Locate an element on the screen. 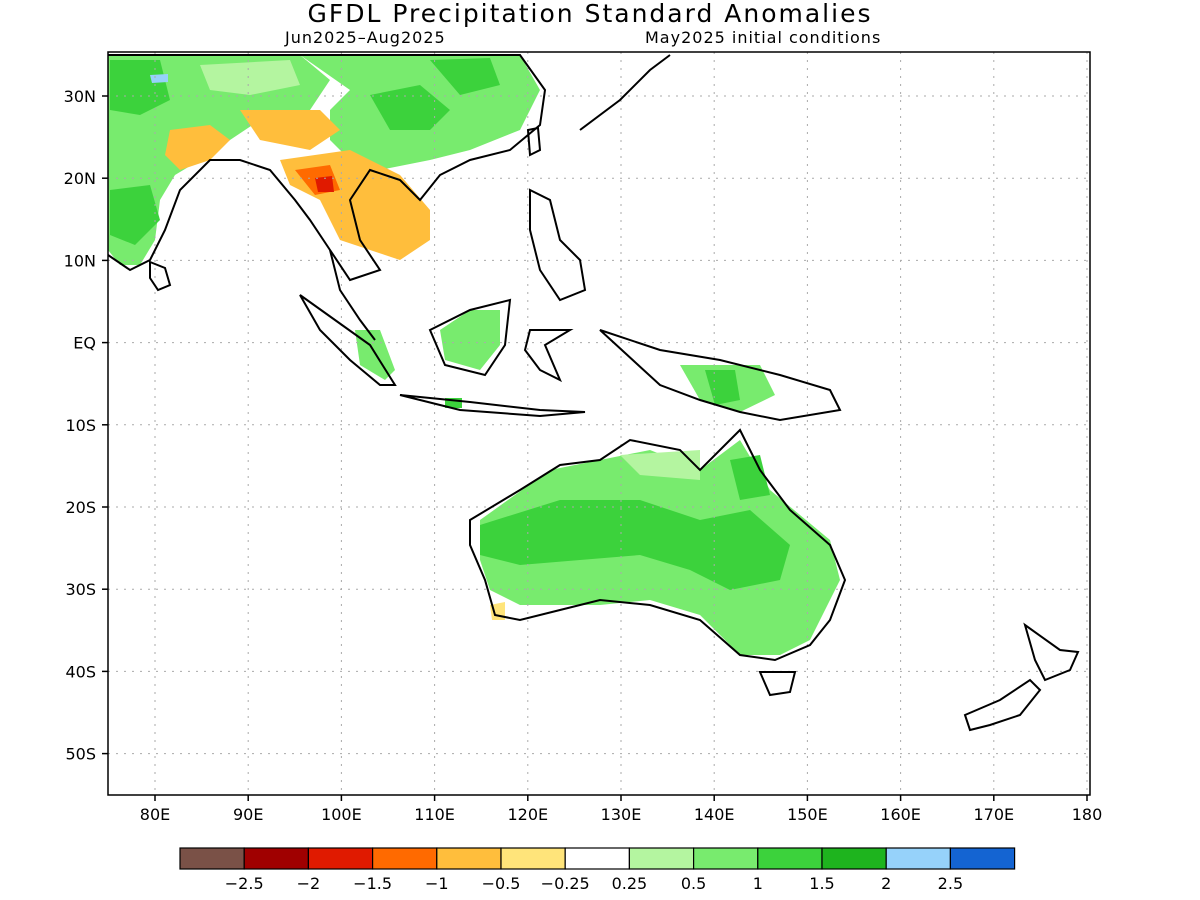 The image size is (1200, 900). coastline-malay-peninsula is located at coordinates (352, 295).